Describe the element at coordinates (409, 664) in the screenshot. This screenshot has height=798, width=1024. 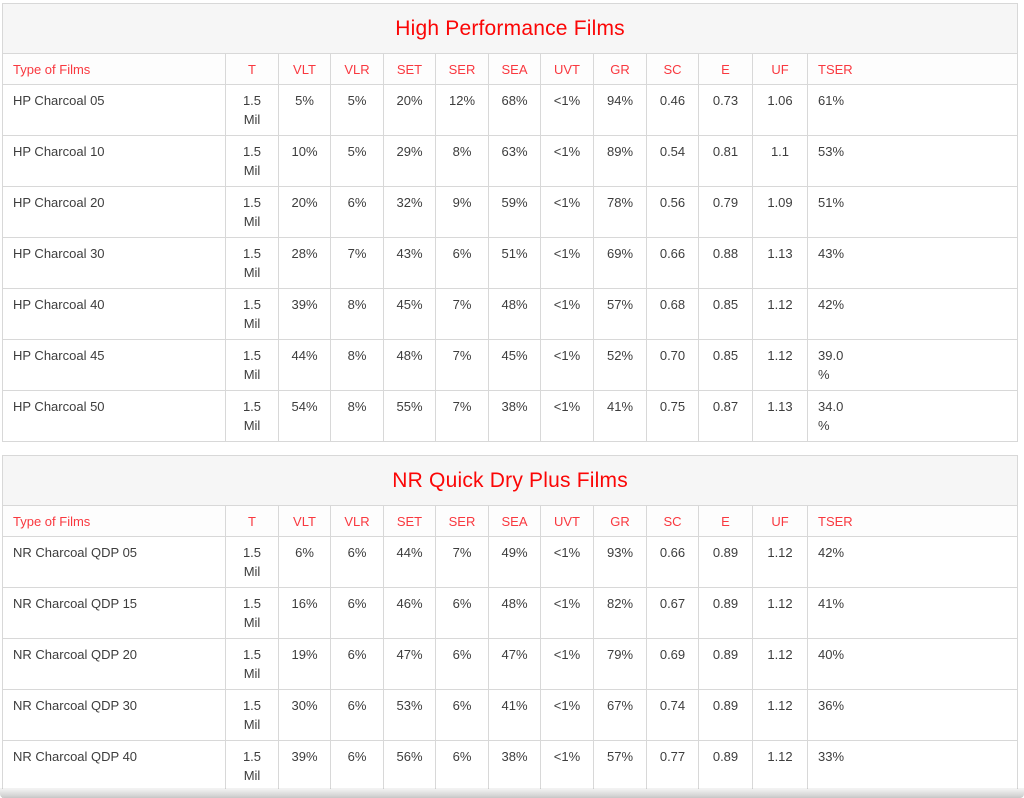
I see `table-cell: 47%` at that location.